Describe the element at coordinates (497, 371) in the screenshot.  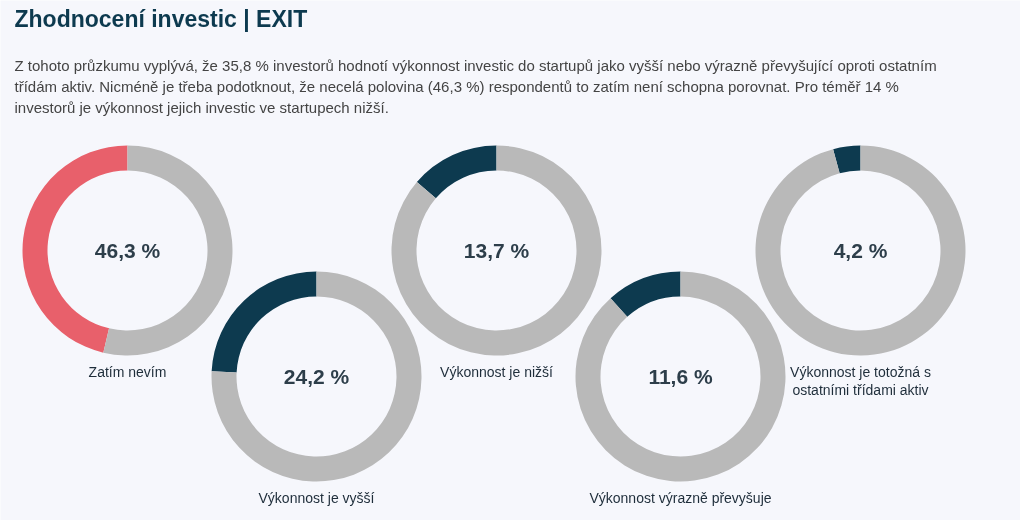
I see `text: Výkonnost je nižší` at that location.